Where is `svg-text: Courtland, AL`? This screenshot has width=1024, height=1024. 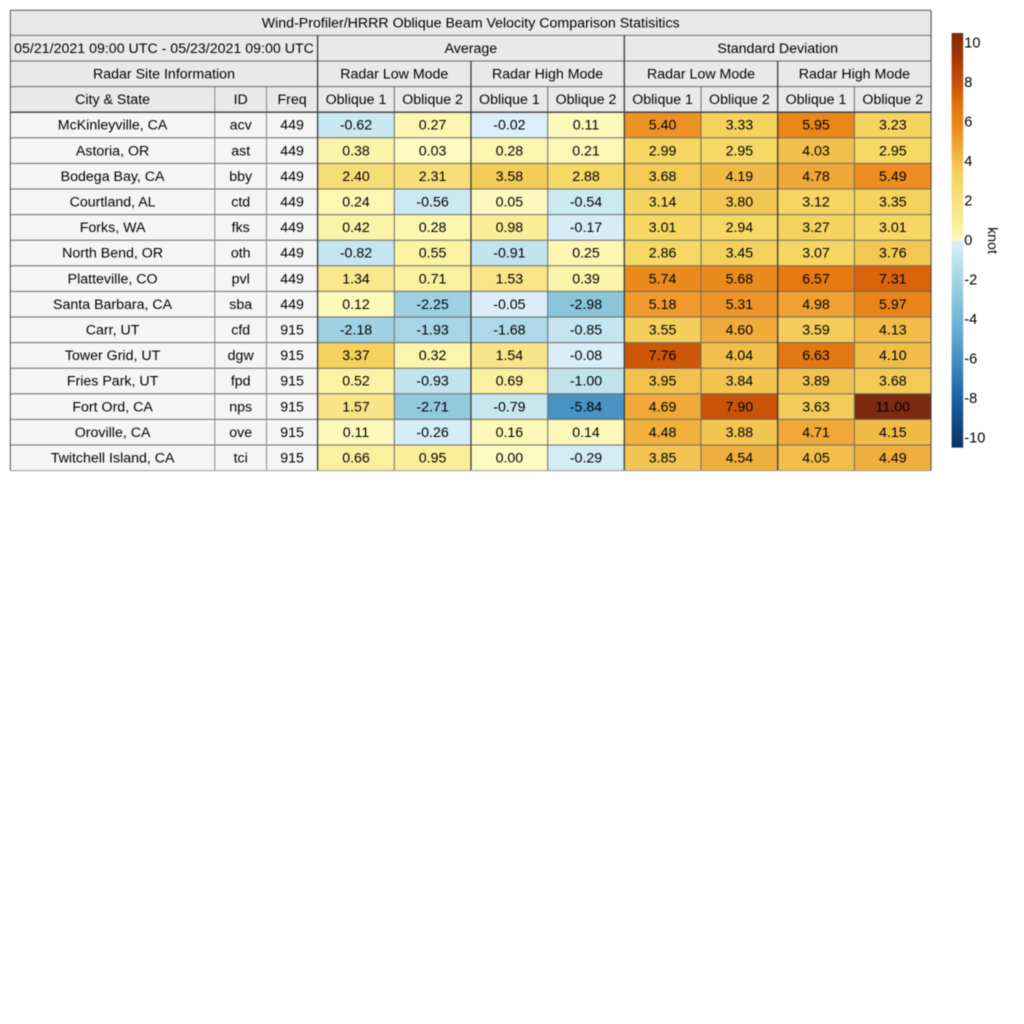
svg-text: Courtland, AL is located at coordinates (113, 203).